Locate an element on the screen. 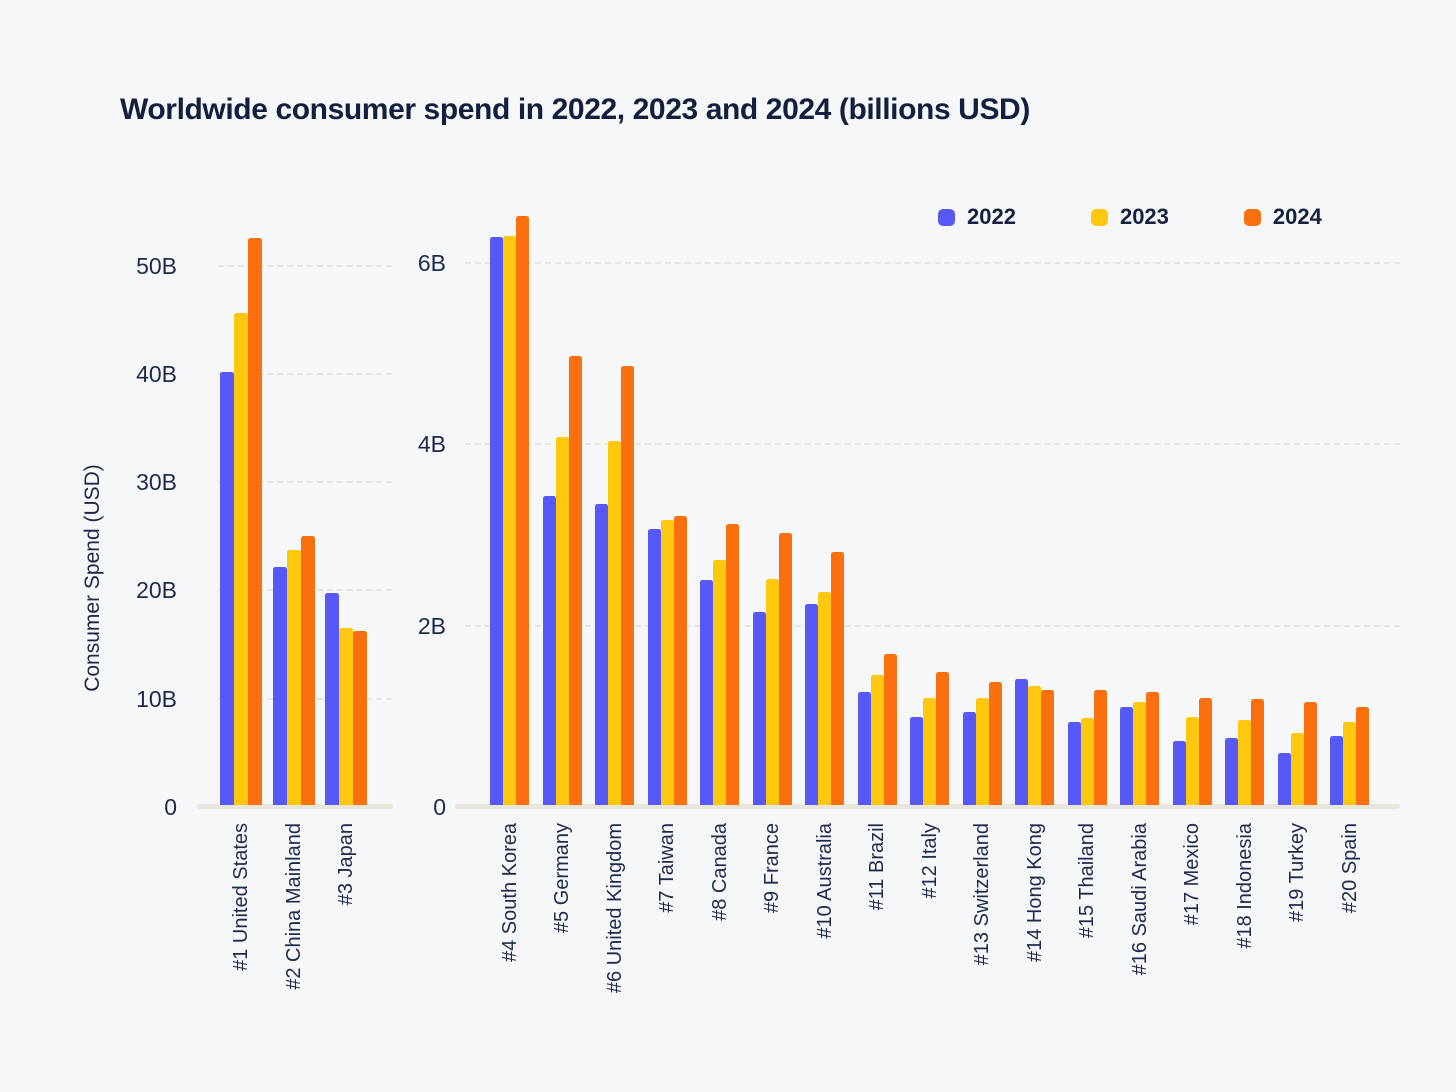 The height and width of the screenshot is (1092, 1456). bar-2022-#12 Italy is located at coordinates (916, 761).